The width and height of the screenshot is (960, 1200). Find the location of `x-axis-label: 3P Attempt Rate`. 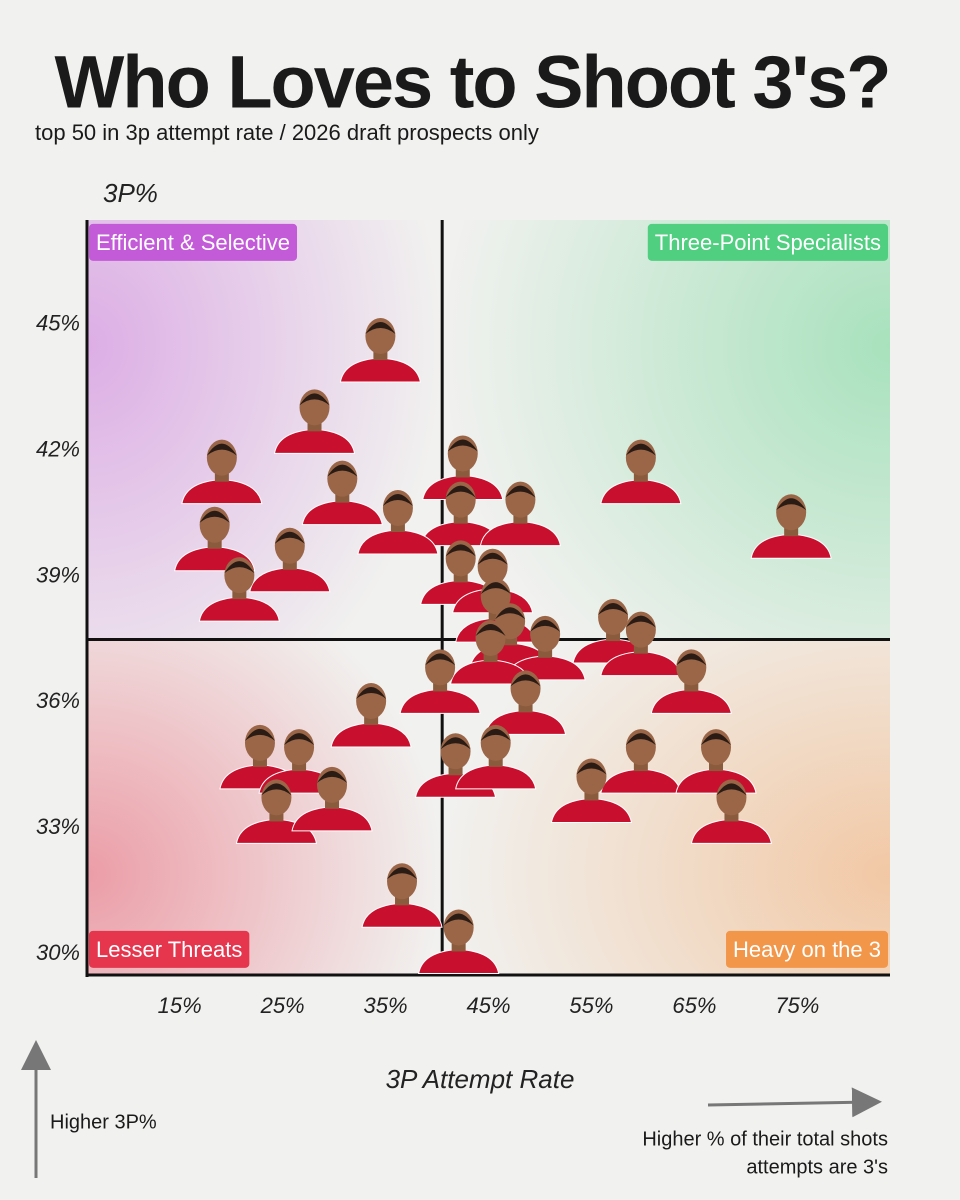

x-axis-label: 3P Attempt Rate is located at coordinates (480, 1079).